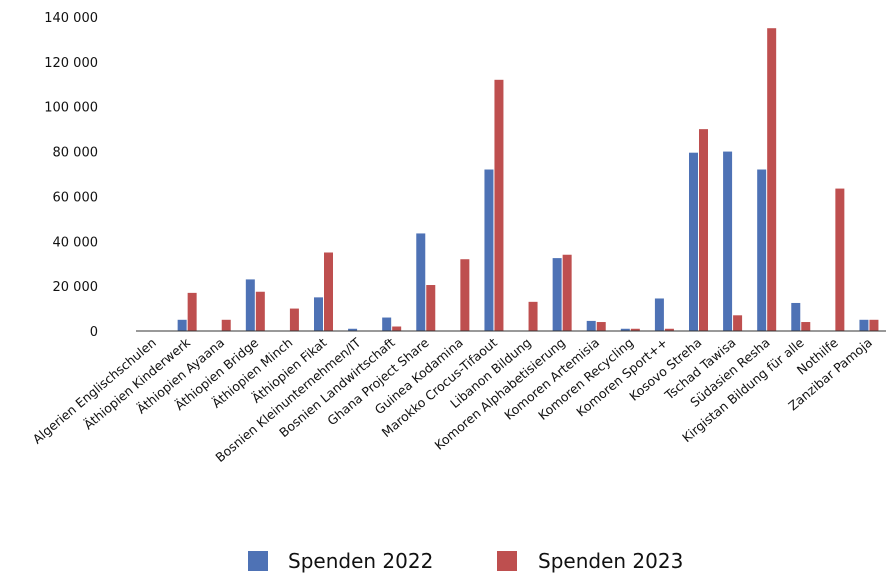 The image size is (888, 579). I want to click on y-tick-label: 40 000, so click(76, 242).